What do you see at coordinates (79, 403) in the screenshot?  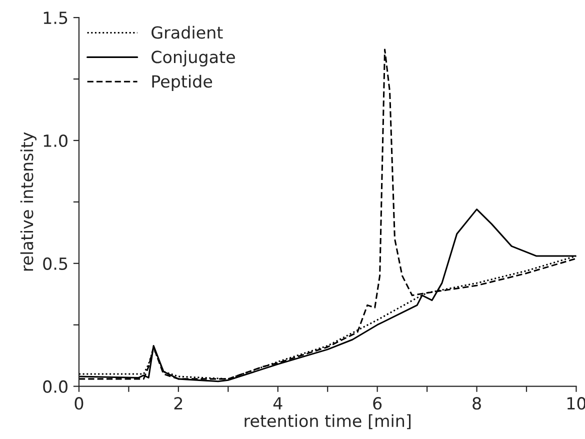 I see `x-tick-label: 0` at bounding box center [79, 403].